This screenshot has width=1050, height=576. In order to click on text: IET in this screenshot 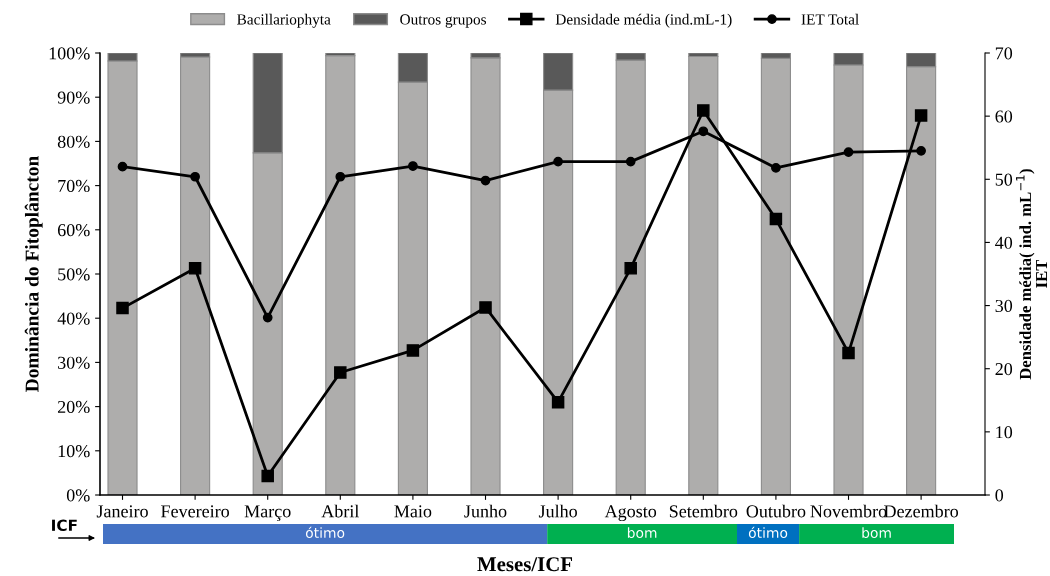, I will do `click(1042, 273)`.